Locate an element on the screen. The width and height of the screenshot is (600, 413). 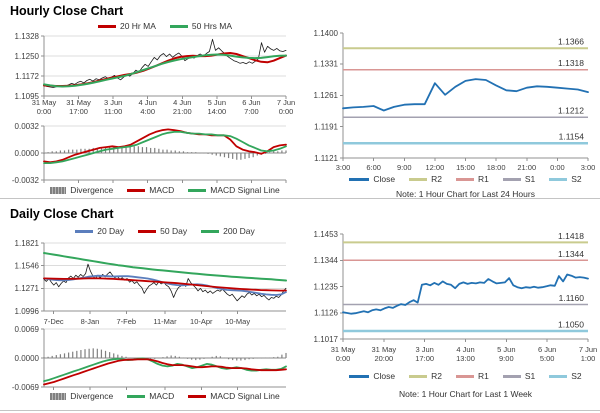
legend-item-200-day: 200 Day is located at coordinates (228, 231).